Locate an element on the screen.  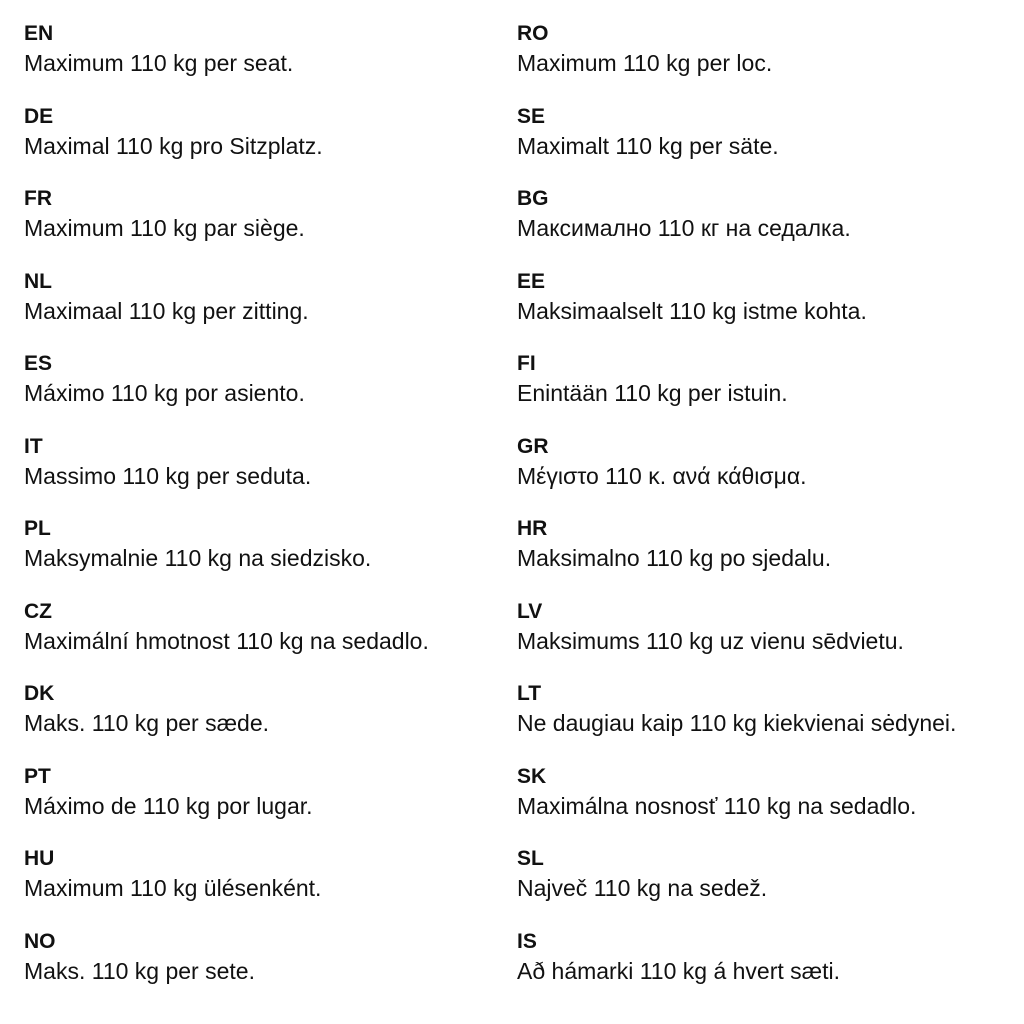
weight-limit-text: Maksymalnie 110 kg na siedzisko. is located at coordinates (198, 558).